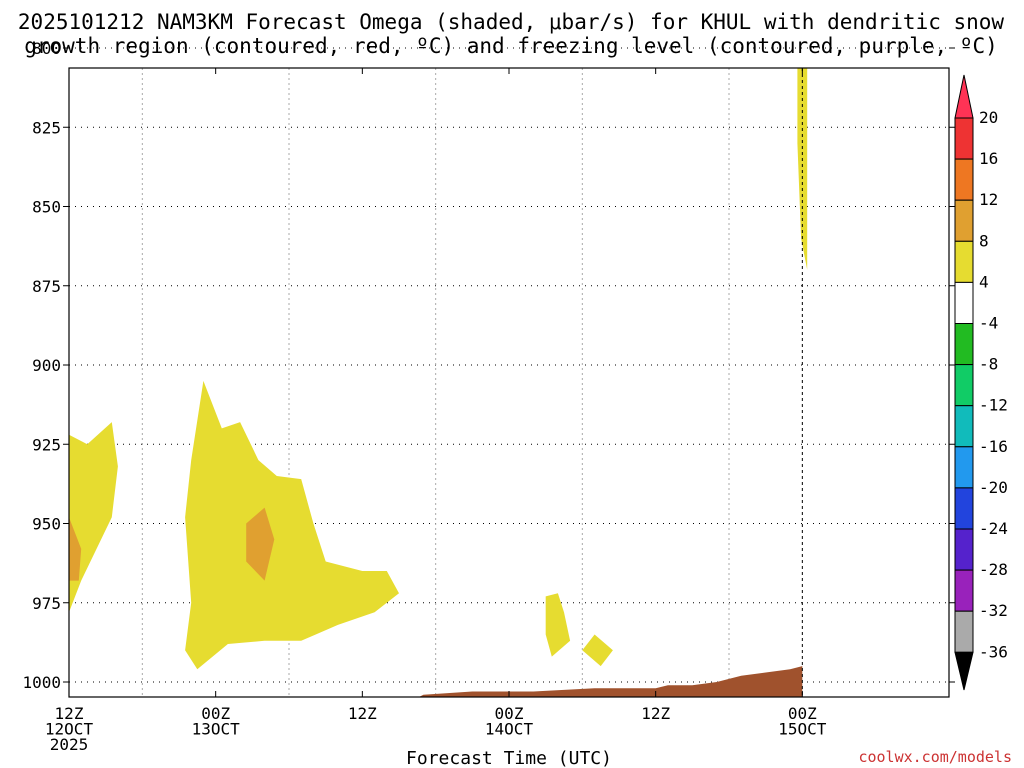  Describe the element at coordinates (964, 671) in the screenshot. I see `colorbar-bottom-arrow` at that location.